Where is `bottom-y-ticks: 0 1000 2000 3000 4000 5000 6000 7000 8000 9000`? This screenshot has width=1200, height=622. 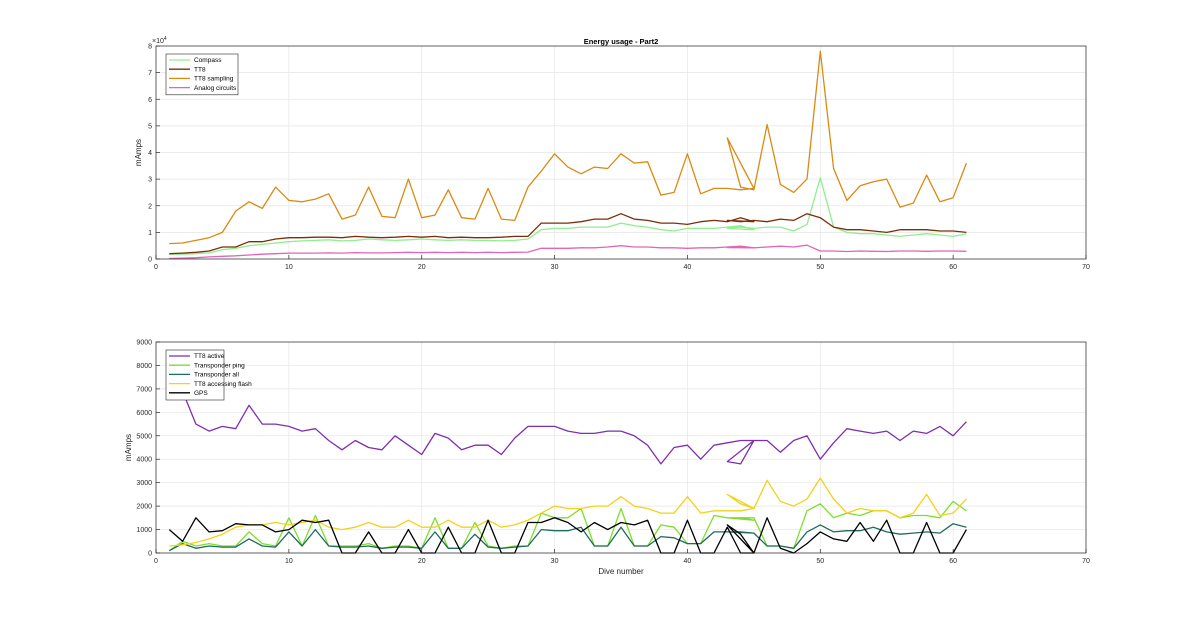 bottom-y-ticks: 0 1000 2000 3000 4000 5000 6000 7000 8000 9000 is located at coordinates (148, 449).